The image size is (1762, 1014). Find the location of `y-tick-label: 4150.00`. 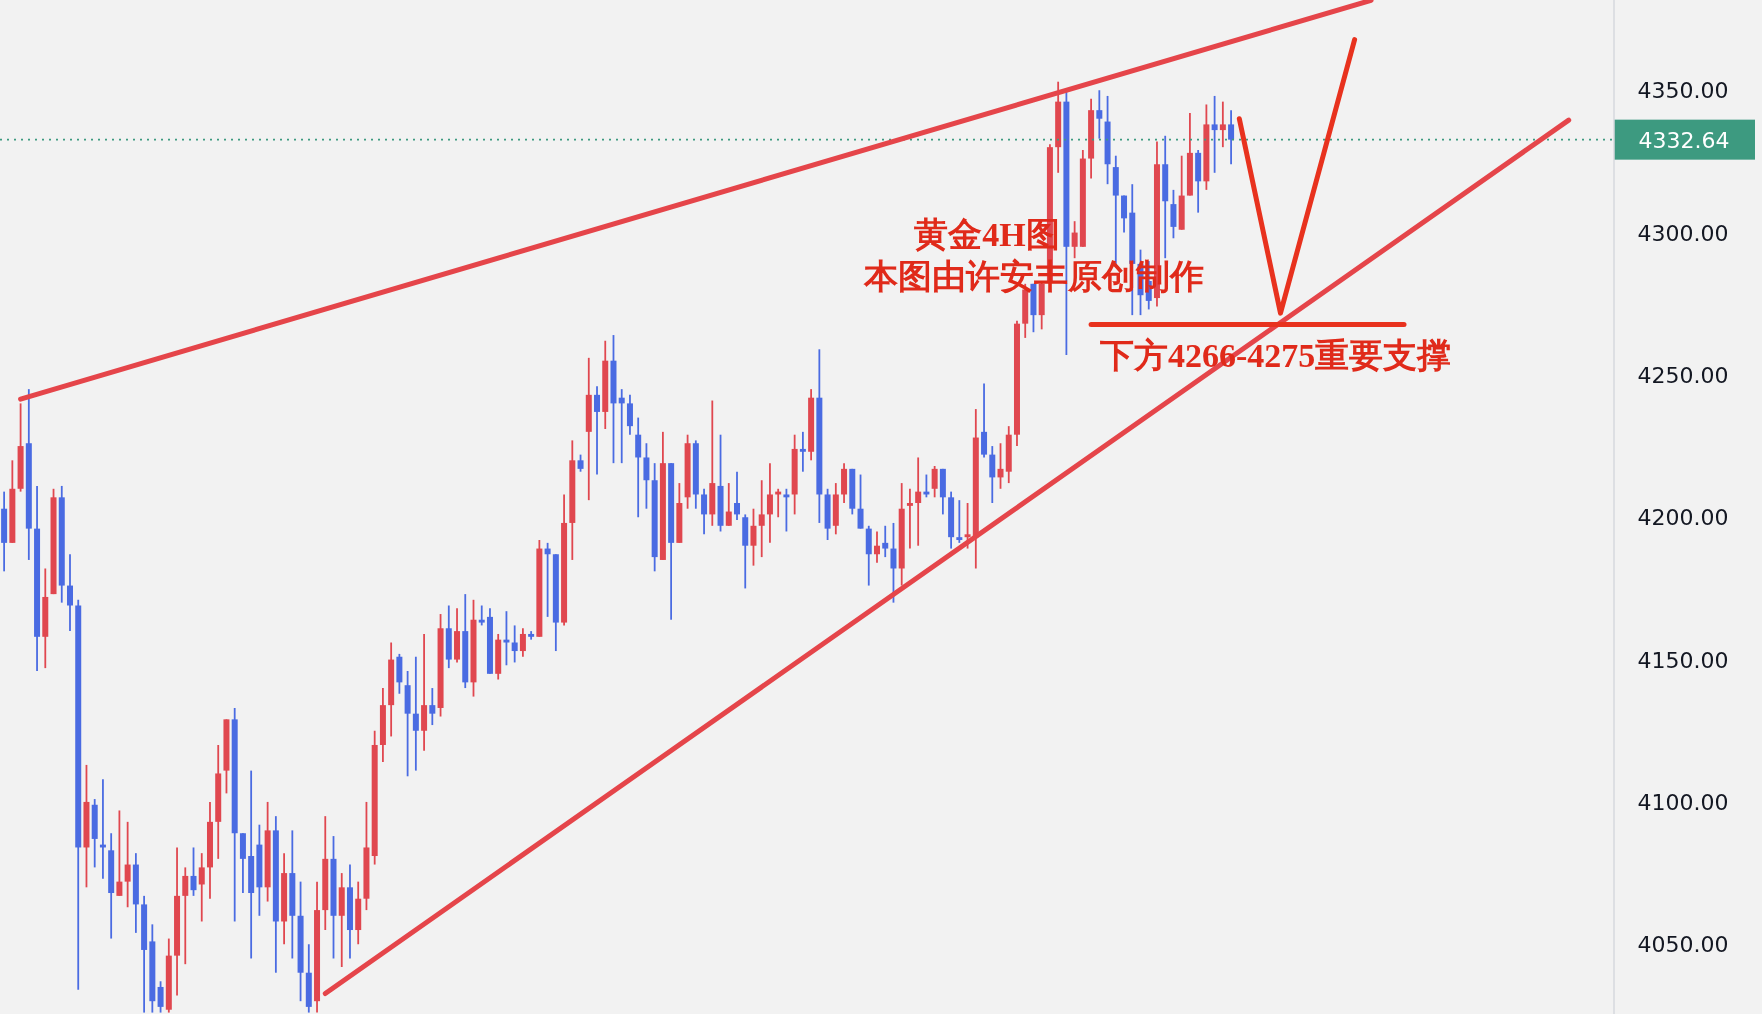

y-tick-label: 4150.00 is located at coordinates (1683, 660).